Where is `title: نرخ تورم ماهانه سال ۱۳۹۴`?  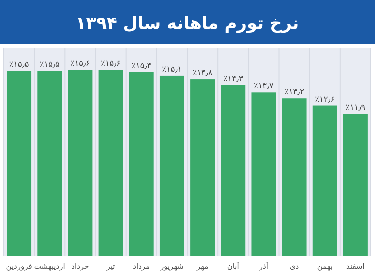 title: نرخ تورم ماهانه سال ۱۳۹۴ is located at coordinates (188, 24).